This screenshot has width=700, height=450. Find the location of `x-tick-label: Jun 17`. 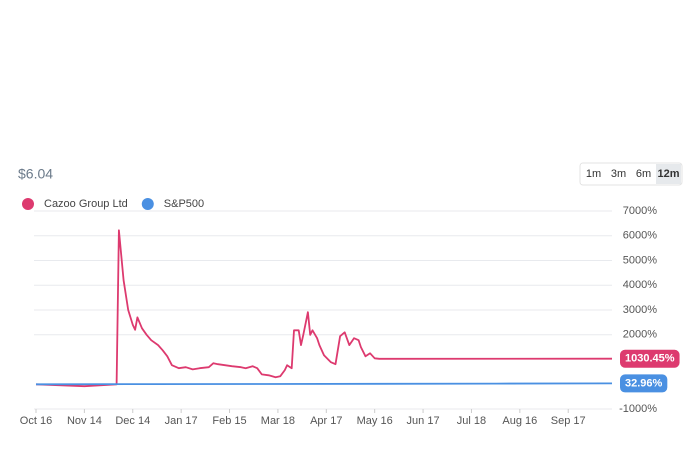

x-tick-label: Jun 17 is located at coordinates (423, 421).